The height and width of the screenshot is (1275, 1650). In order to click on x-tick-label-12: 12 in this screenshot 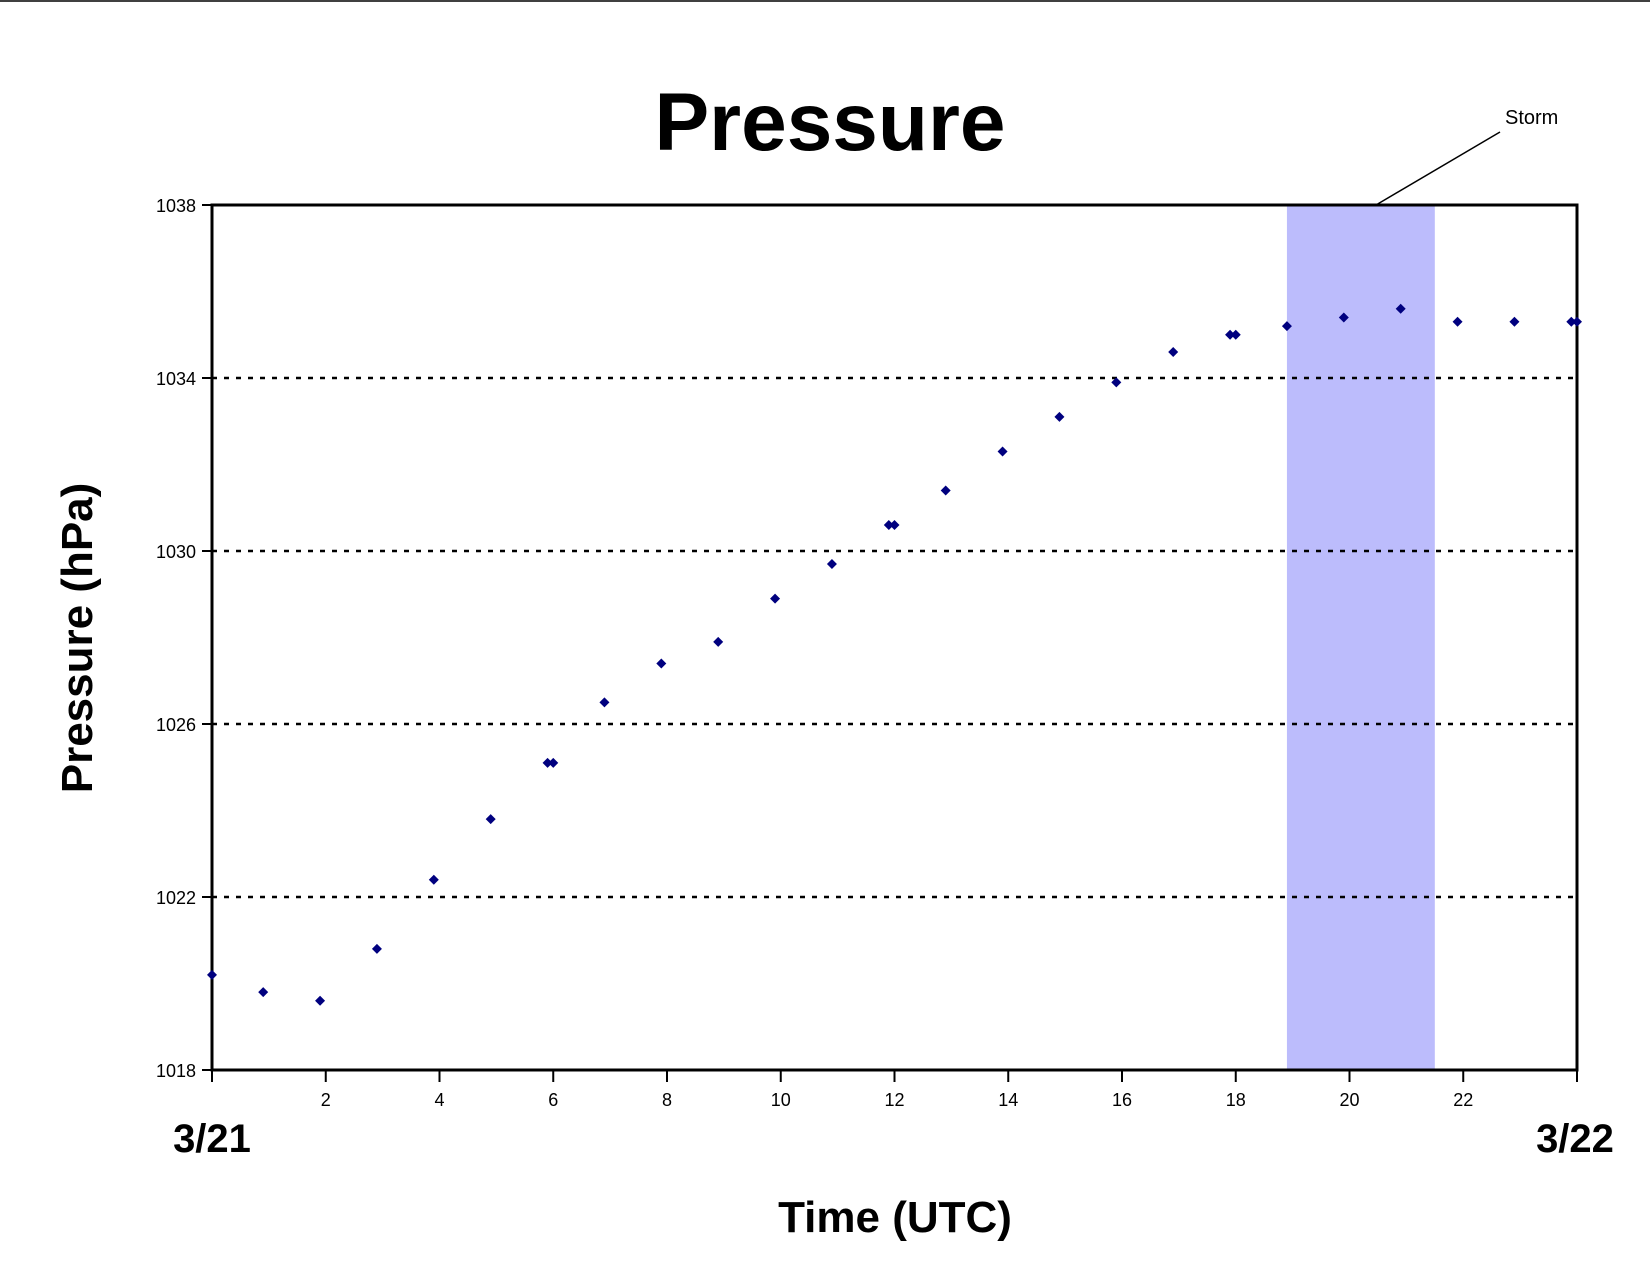, I will do `click(894, 1100)`.